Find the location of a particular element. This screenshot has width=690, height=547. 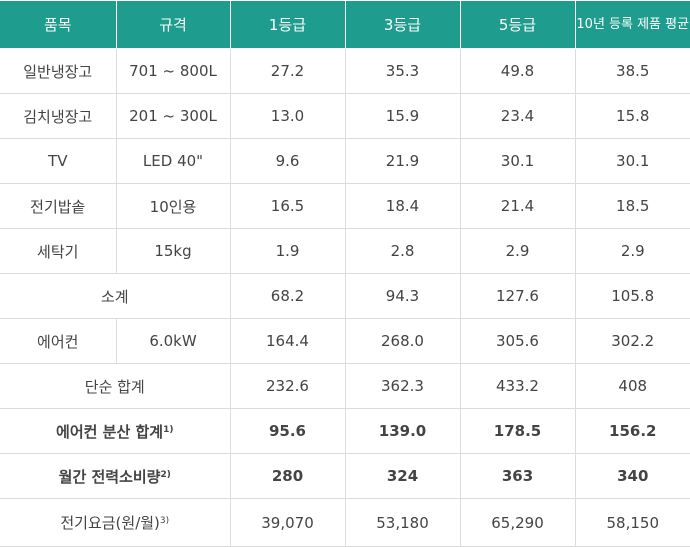

value-cell: 408 is located at coordinates (632, 386).